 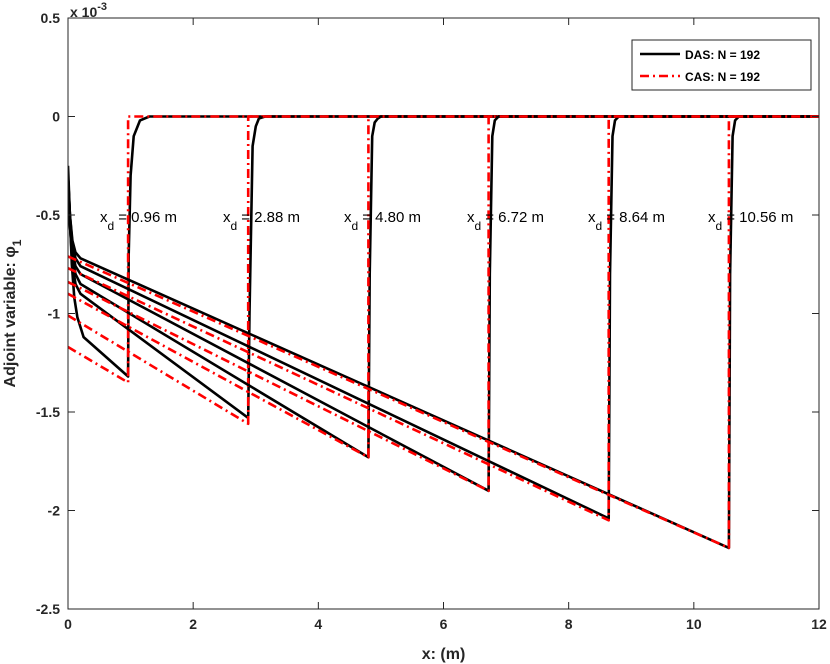 What do you see at coordinates (48, 215) in the screenshot?
I see `y-tick-label: -0.5` at bounding box center [48, 215].